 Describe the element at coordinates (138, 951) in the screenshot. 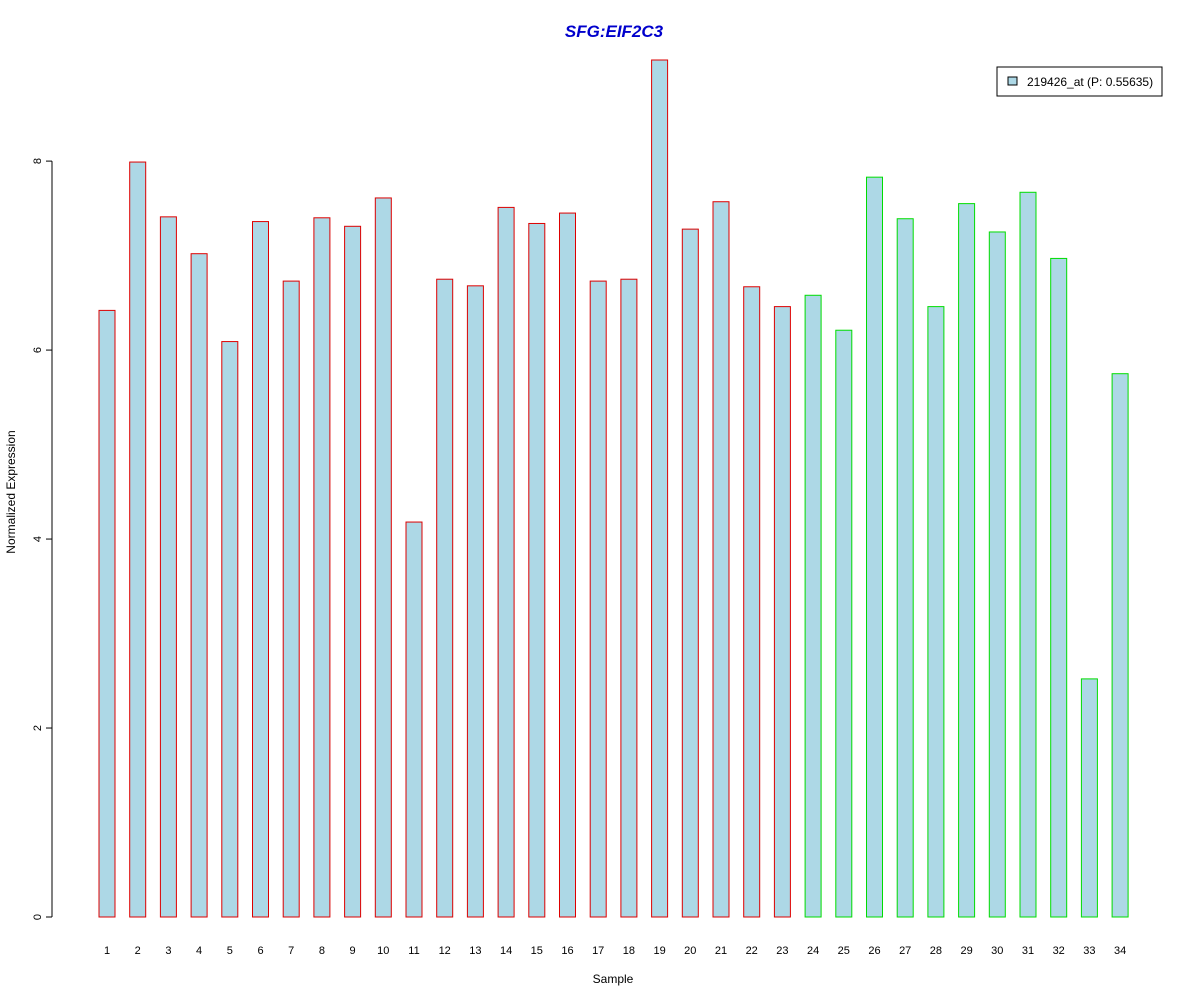

I see `x-tick-label: 2` at that location.